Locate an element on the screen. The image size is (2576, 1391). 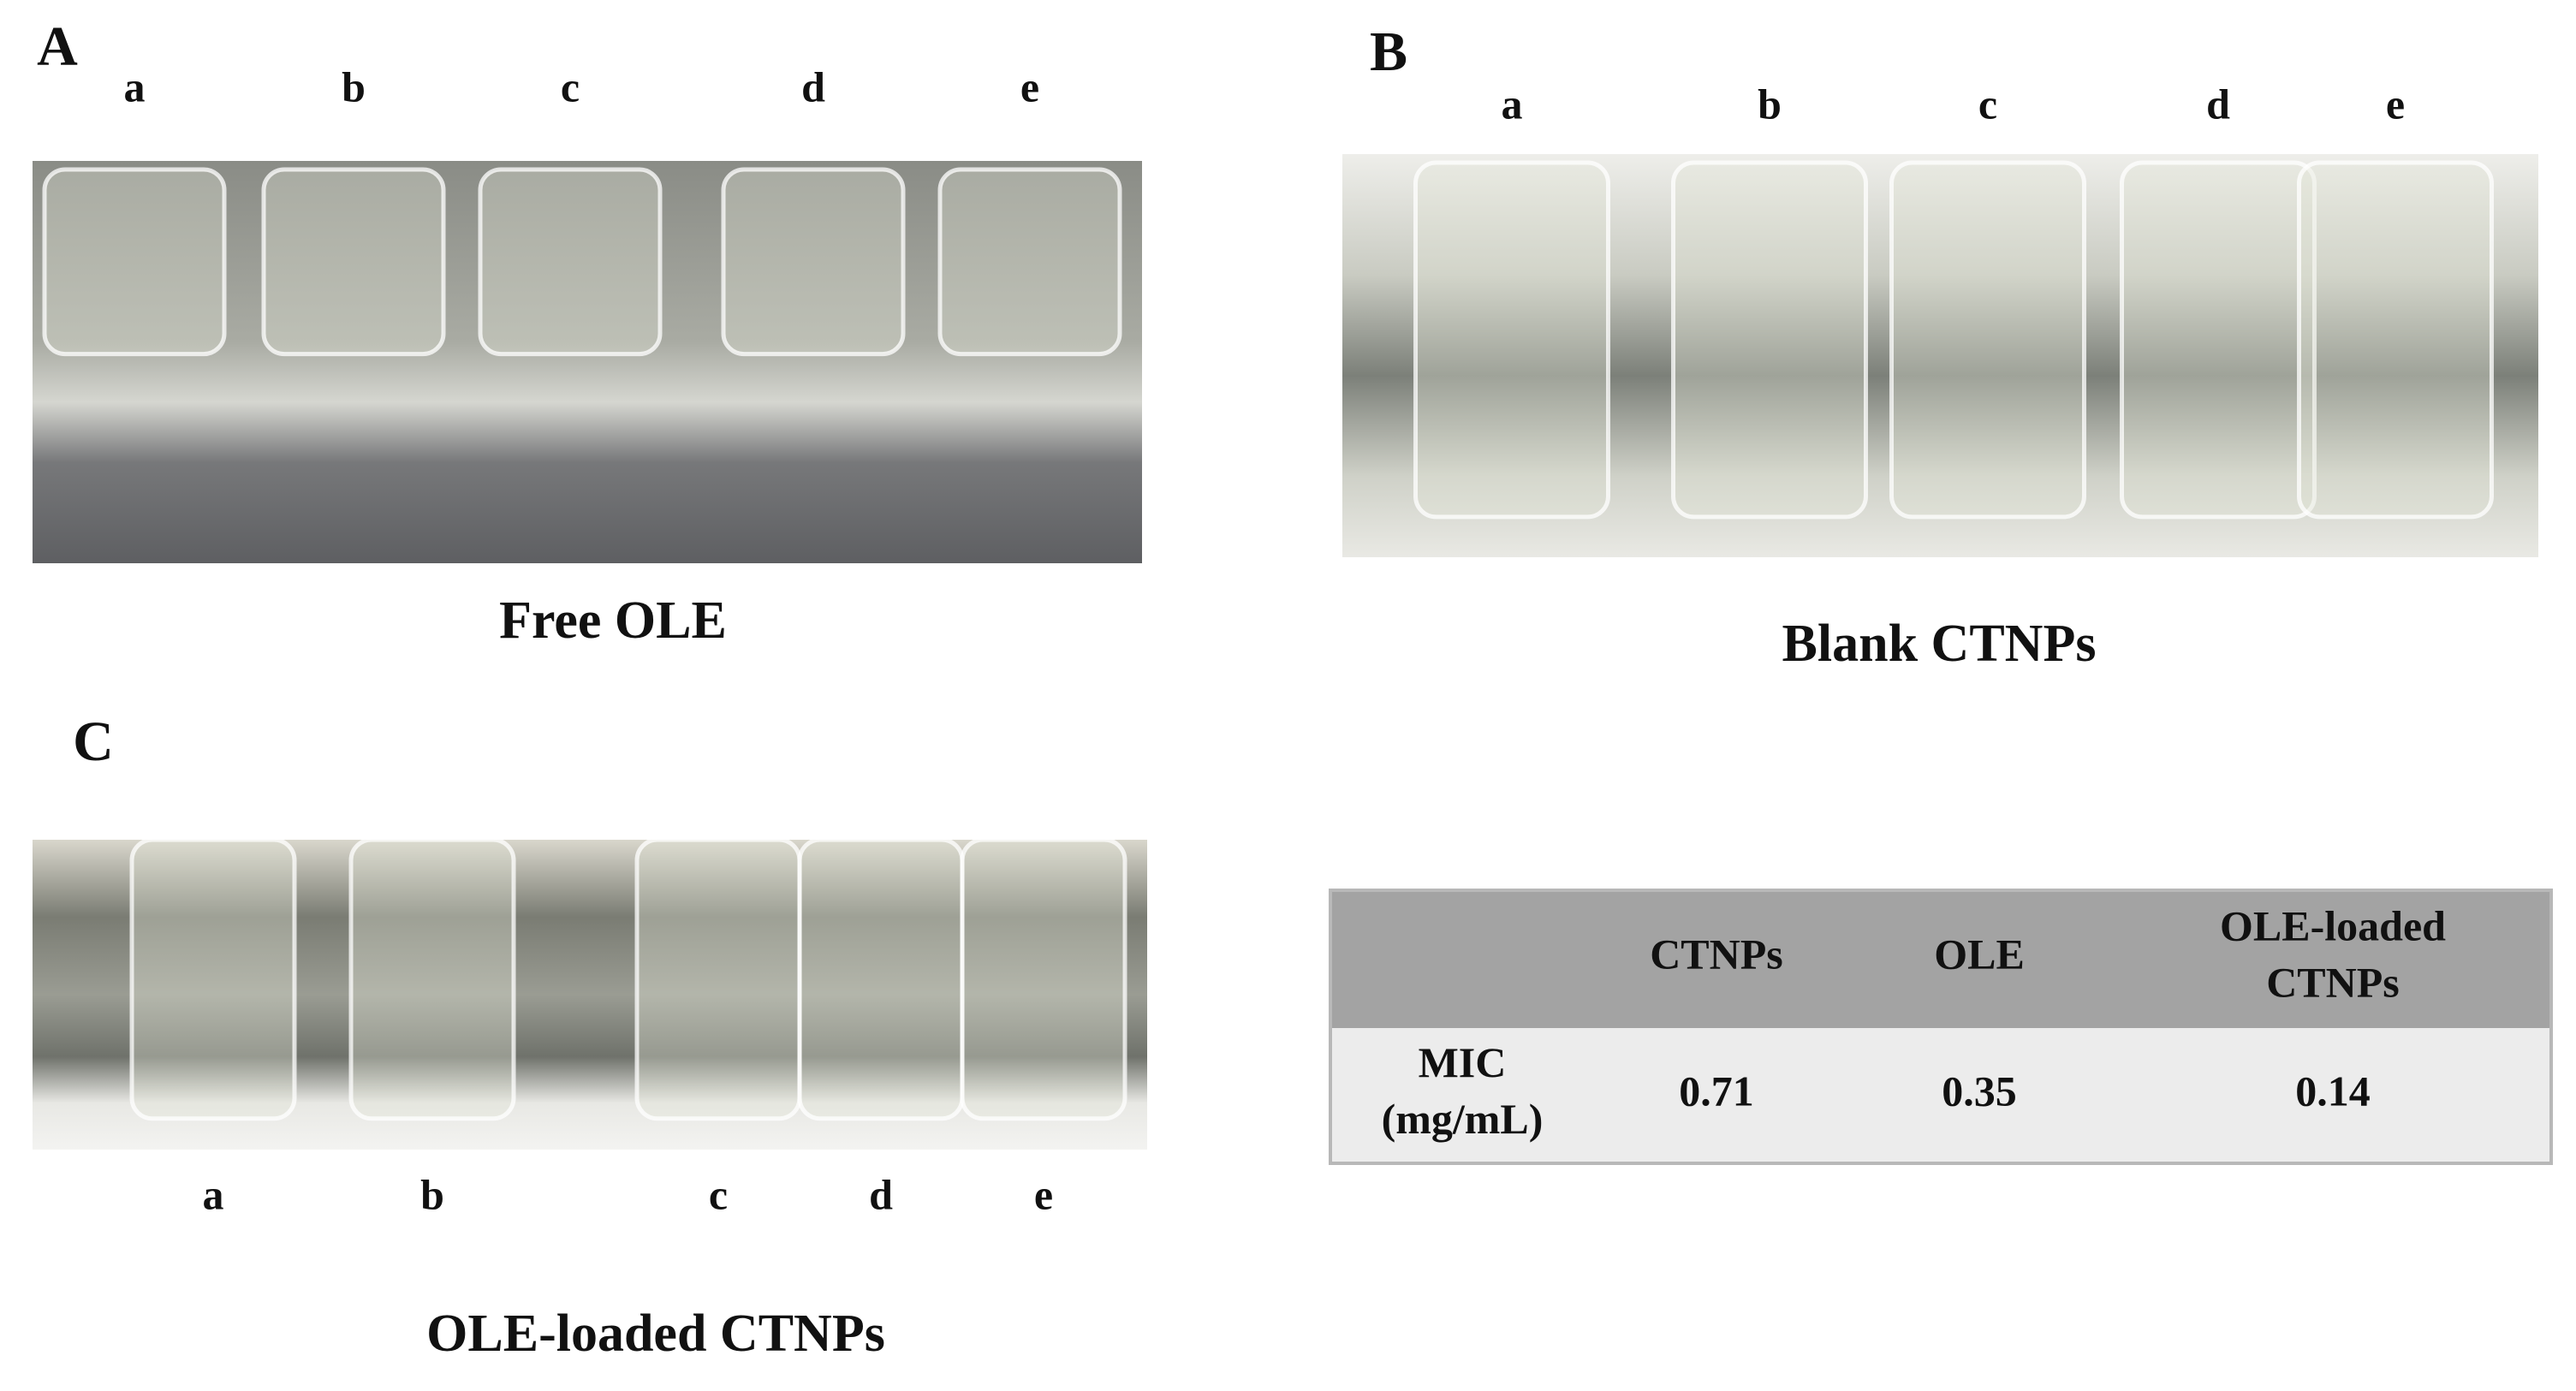
table-border is located at coordinates (1941, 1027).